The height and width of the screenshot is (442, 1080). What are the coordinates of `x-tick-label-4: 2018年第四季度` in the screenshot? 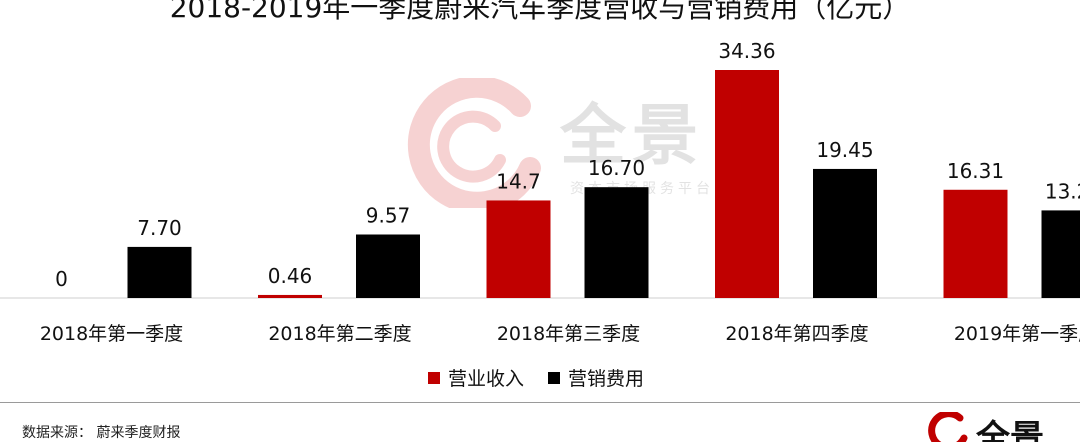 It's located at (796, 334).